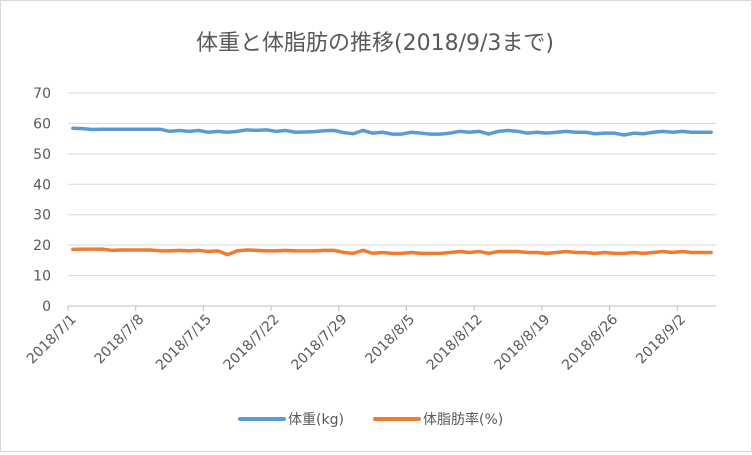  Describe the element at coordinates (42, 216) in the screenshot. I see `y-tick-label: 30` at that location.